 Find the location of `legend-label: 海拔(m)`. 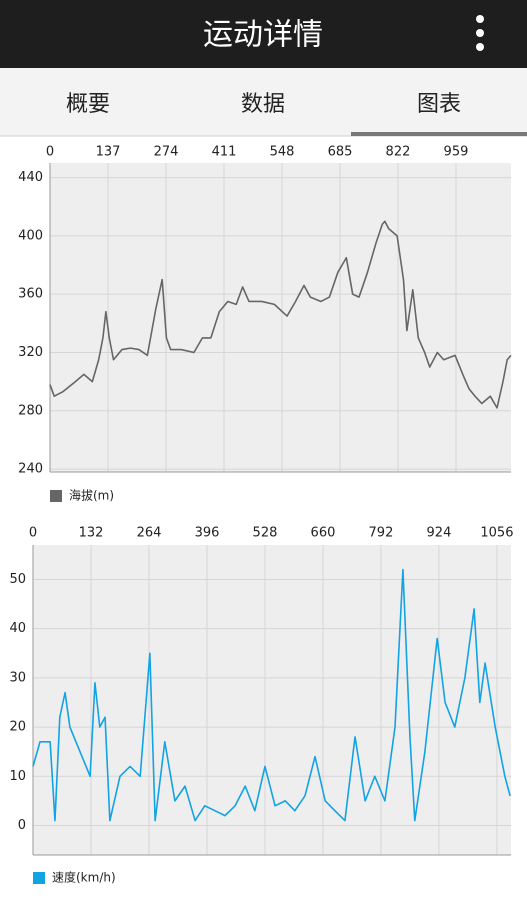

legend-label: 海拔(m) is located at coordinates (91, 495).